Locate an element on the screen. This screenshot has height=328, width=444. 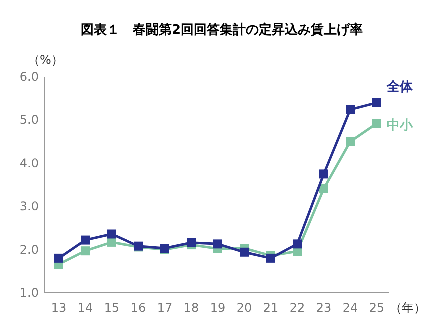
x-tick-label: 21 is located at coordinates (271, 308).